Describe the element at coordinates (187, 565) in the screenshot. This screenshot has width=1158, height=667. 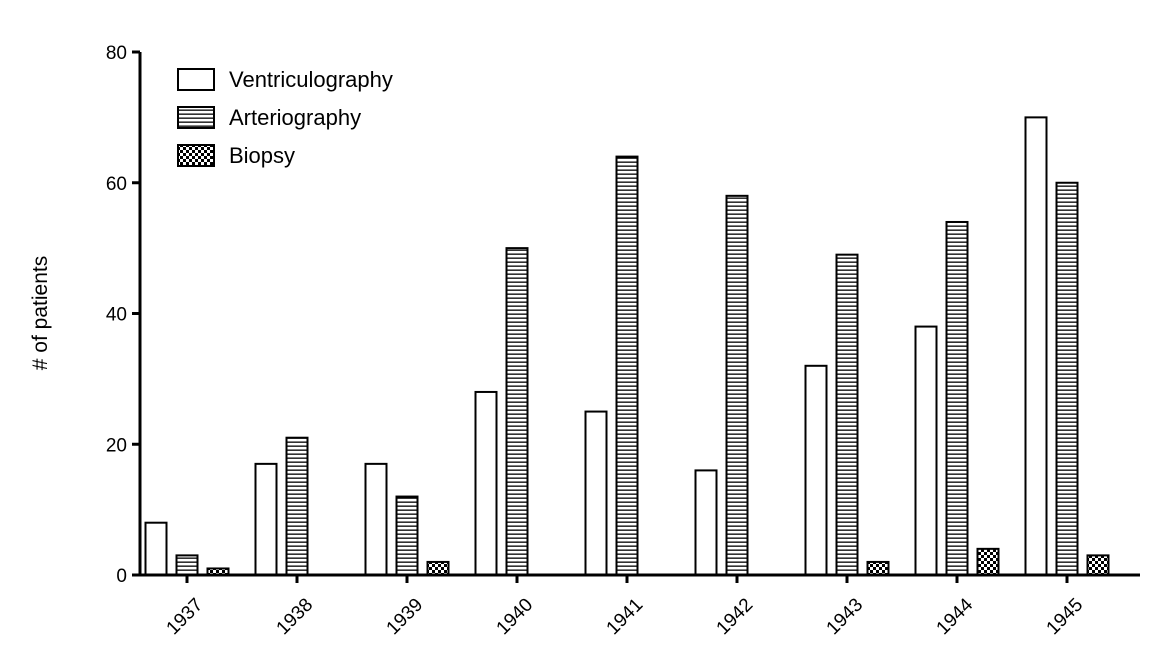
I see `bar-arteriography-1937` at that location.